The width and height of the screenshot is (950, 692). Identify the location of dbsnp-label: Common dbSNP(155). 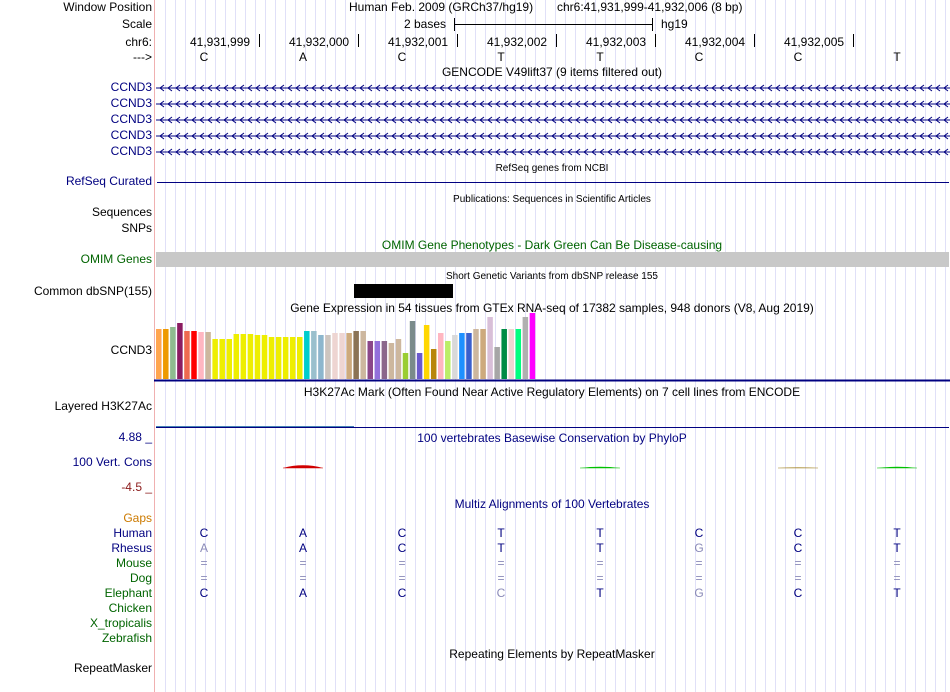
(92, 291).